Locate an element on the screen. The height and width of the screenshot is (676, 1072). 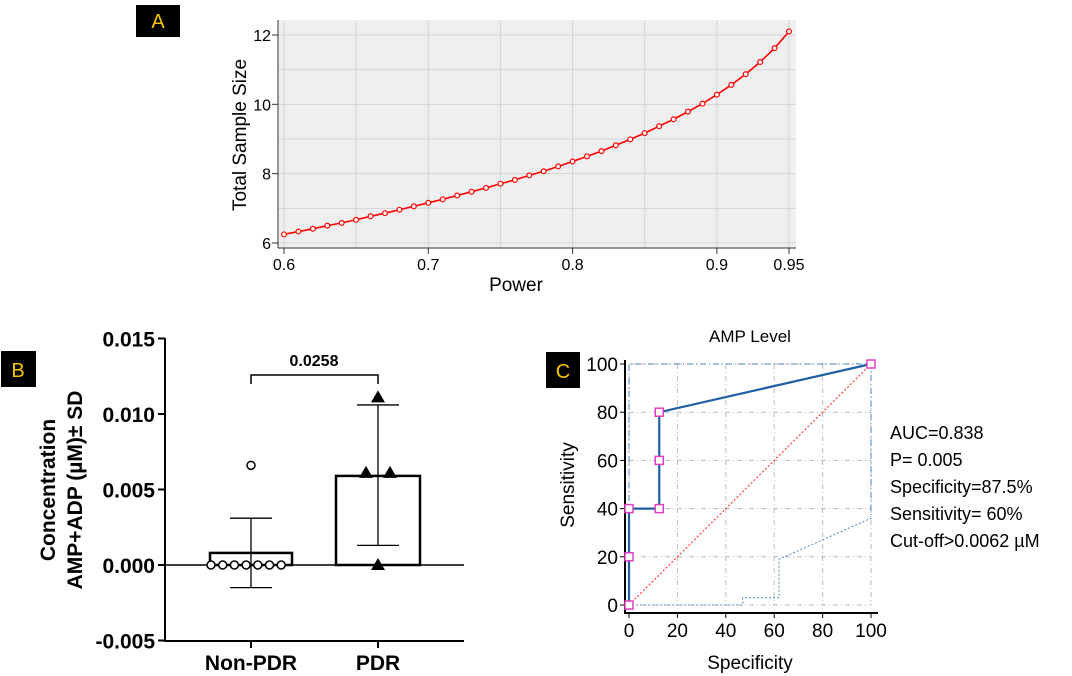
plot-b-ylabel-2: AMP+ADP (µM)± SD is located at coordinates (75, 490).